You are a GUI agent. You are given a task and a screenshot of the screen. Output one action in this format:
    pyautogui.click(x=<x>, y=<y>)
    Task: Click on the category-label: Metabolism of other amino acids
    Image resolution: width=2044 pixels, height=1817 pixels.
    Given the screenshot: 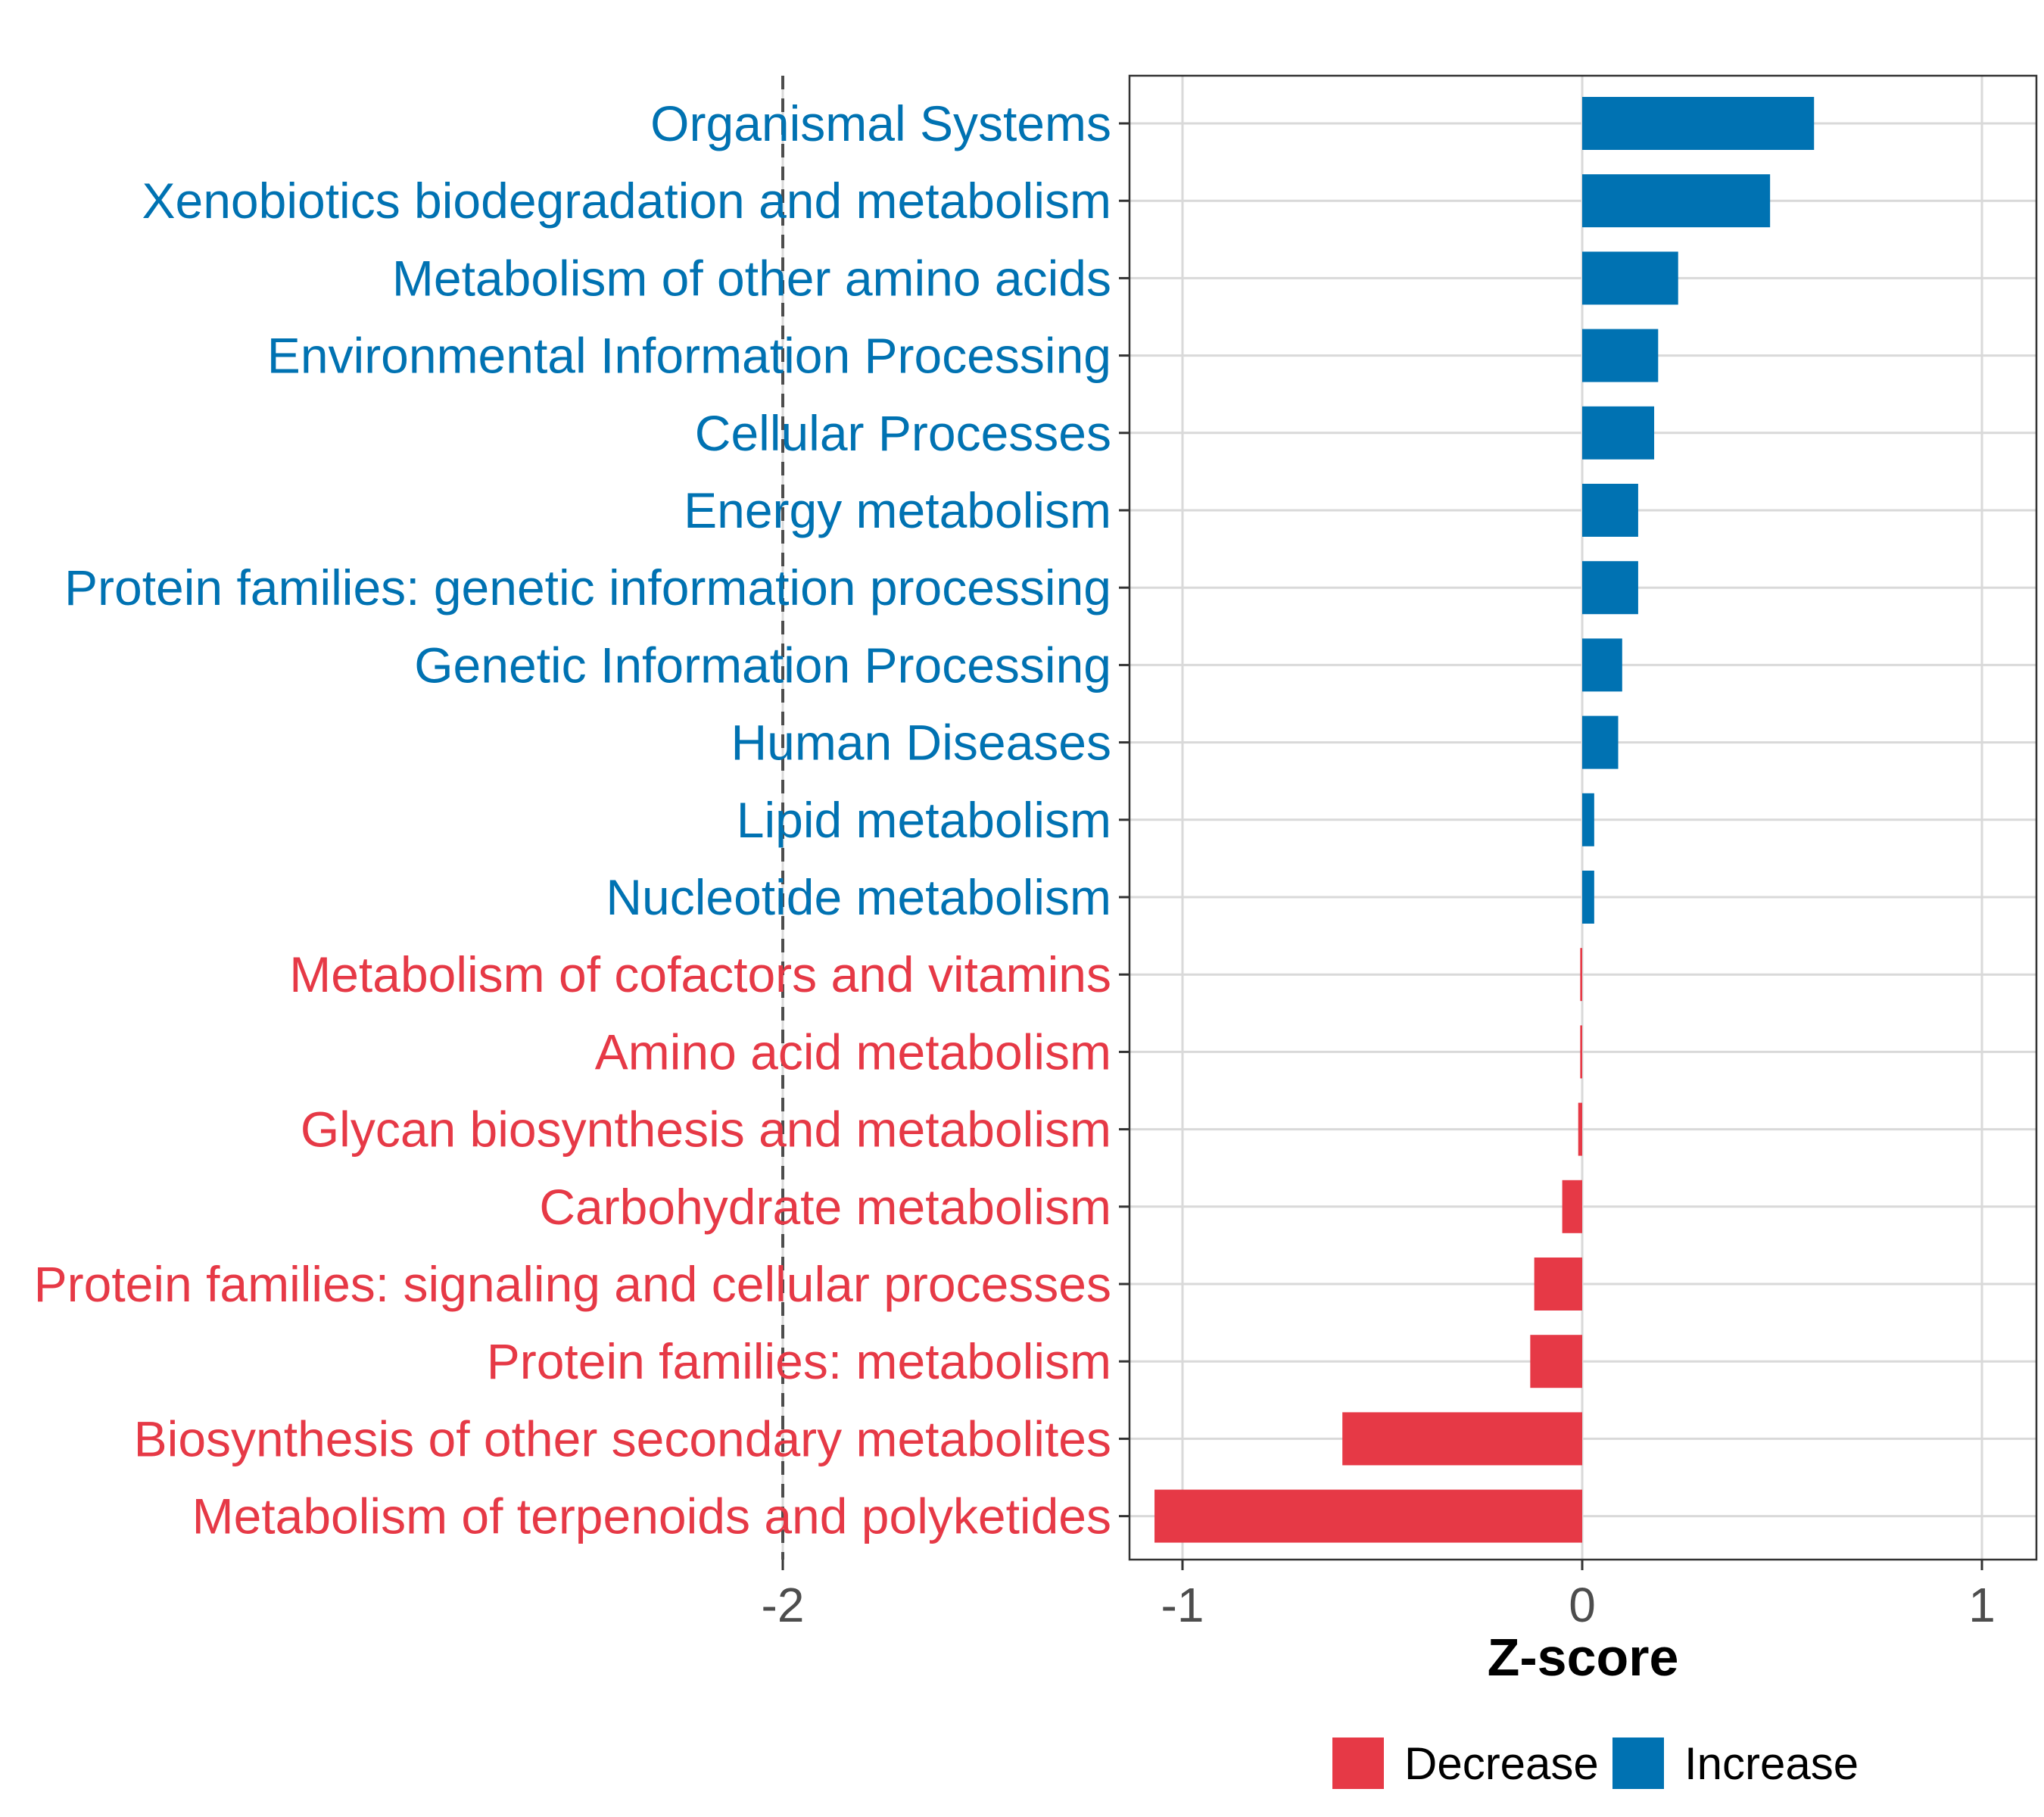 What is the action you would take?
    pyautogui.click(x=751, y=278)
    